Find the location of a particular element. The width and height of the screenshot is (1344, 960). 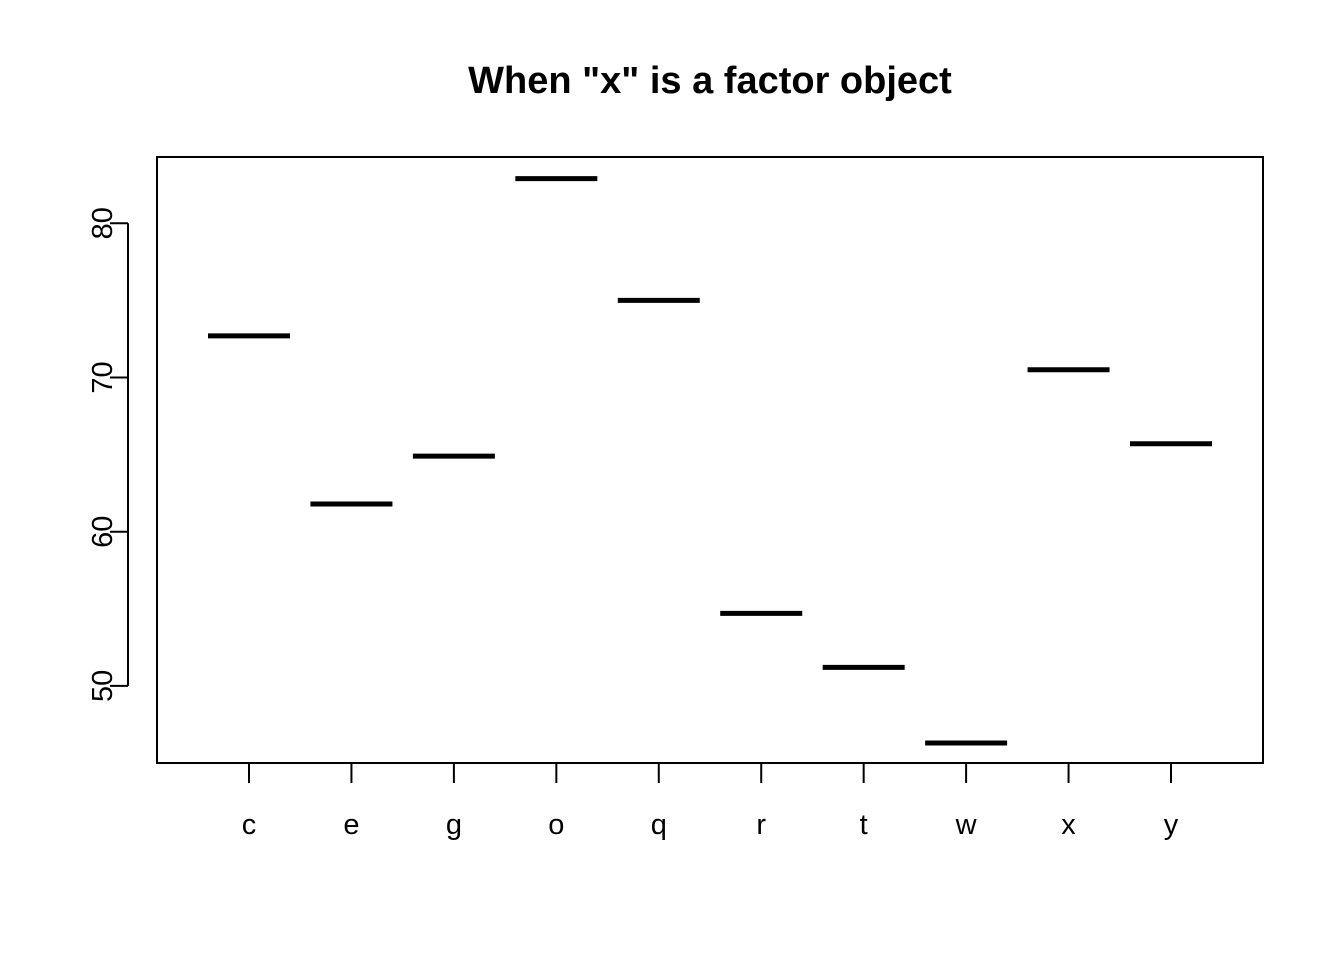

y-tick-label: 70 is located at coordinates (103, 377).